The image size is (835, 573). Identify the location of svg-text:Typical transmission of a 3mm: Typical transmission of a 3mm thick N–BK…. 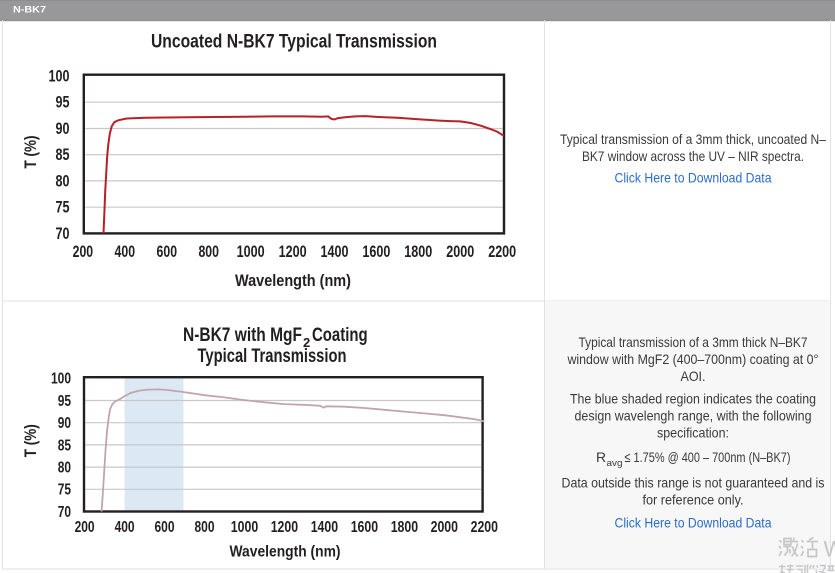
(693, 342).